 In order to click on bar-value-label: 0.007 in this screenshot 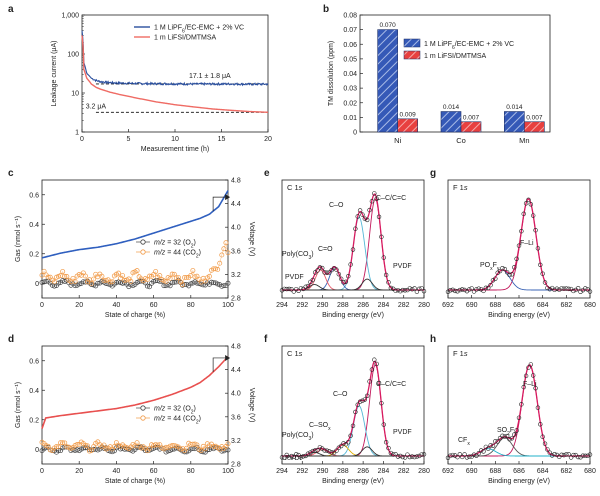, I will do `click(471, 117)`.